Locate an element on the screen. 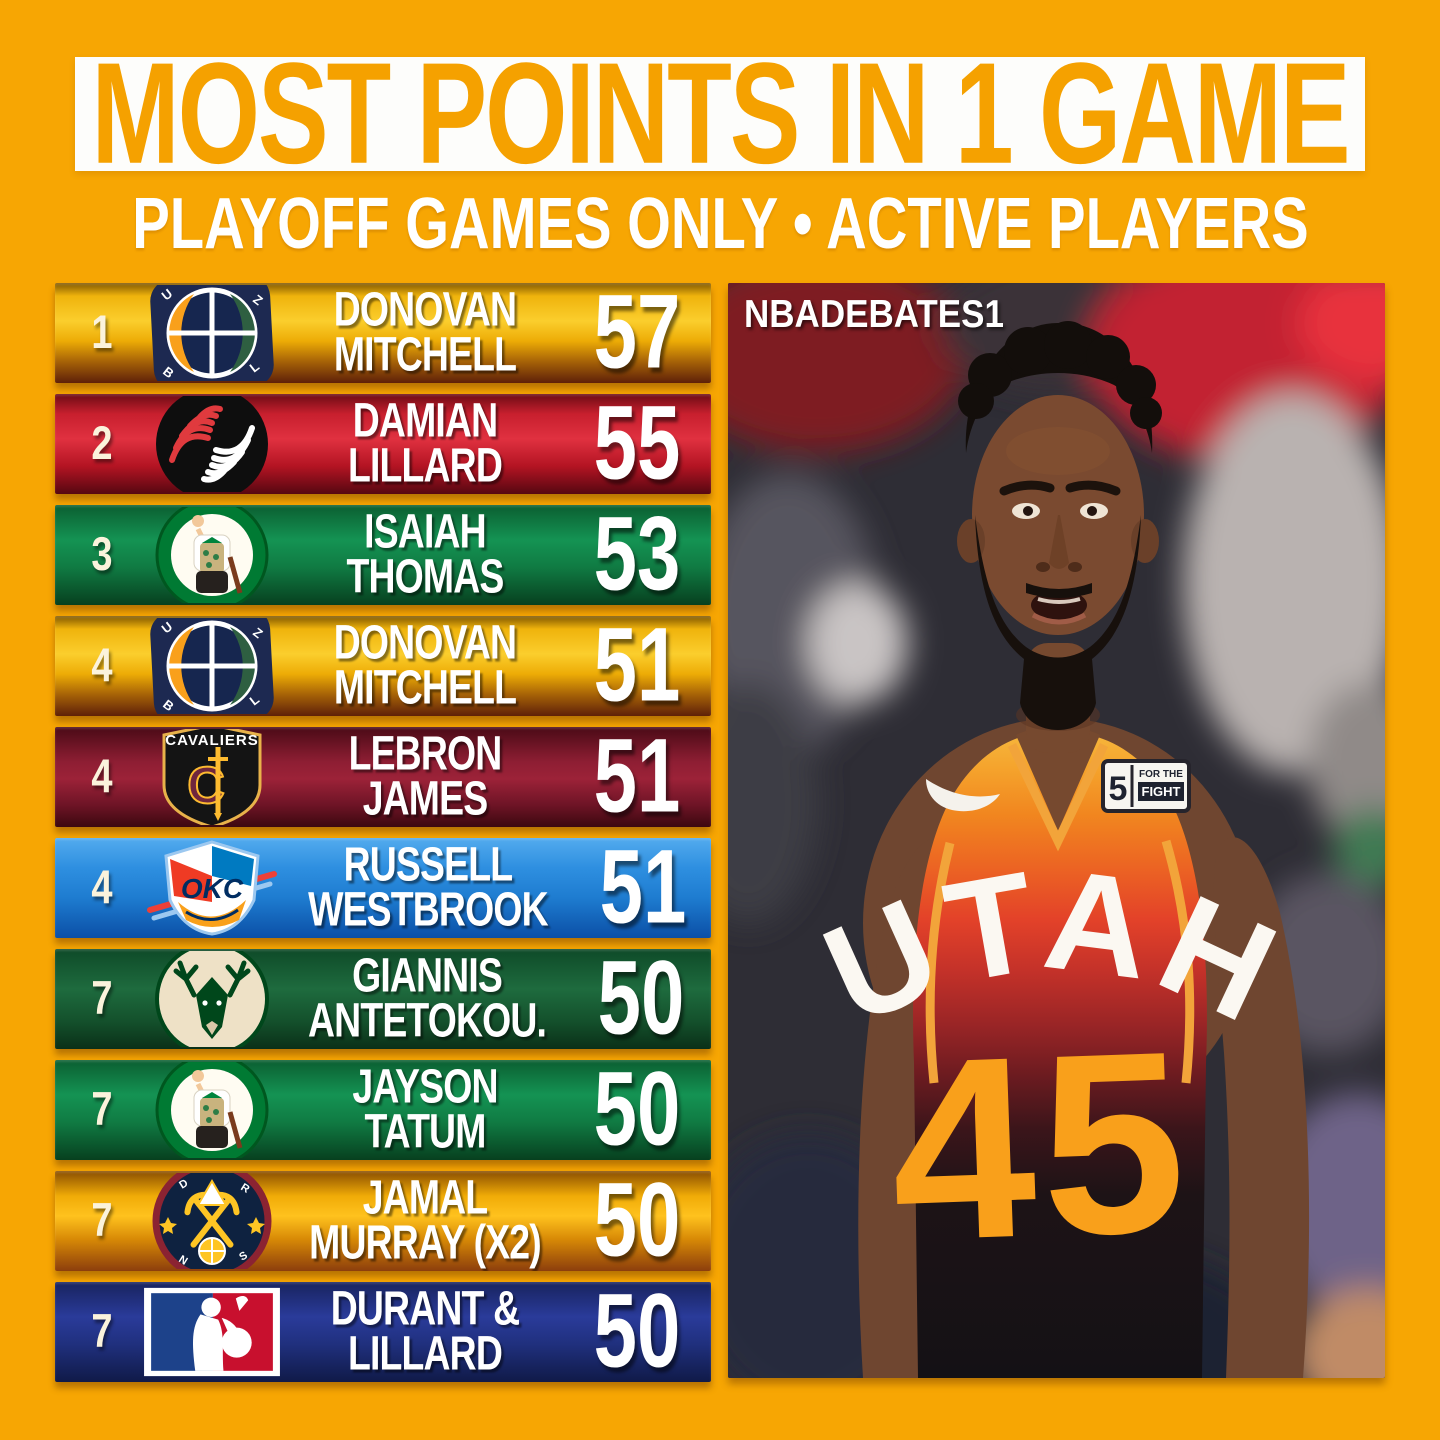 The width and height of the screenshot is (1440, 1440). title-banner: MOST POINTS IN 1 GAME is located at coordinates (720, 113).